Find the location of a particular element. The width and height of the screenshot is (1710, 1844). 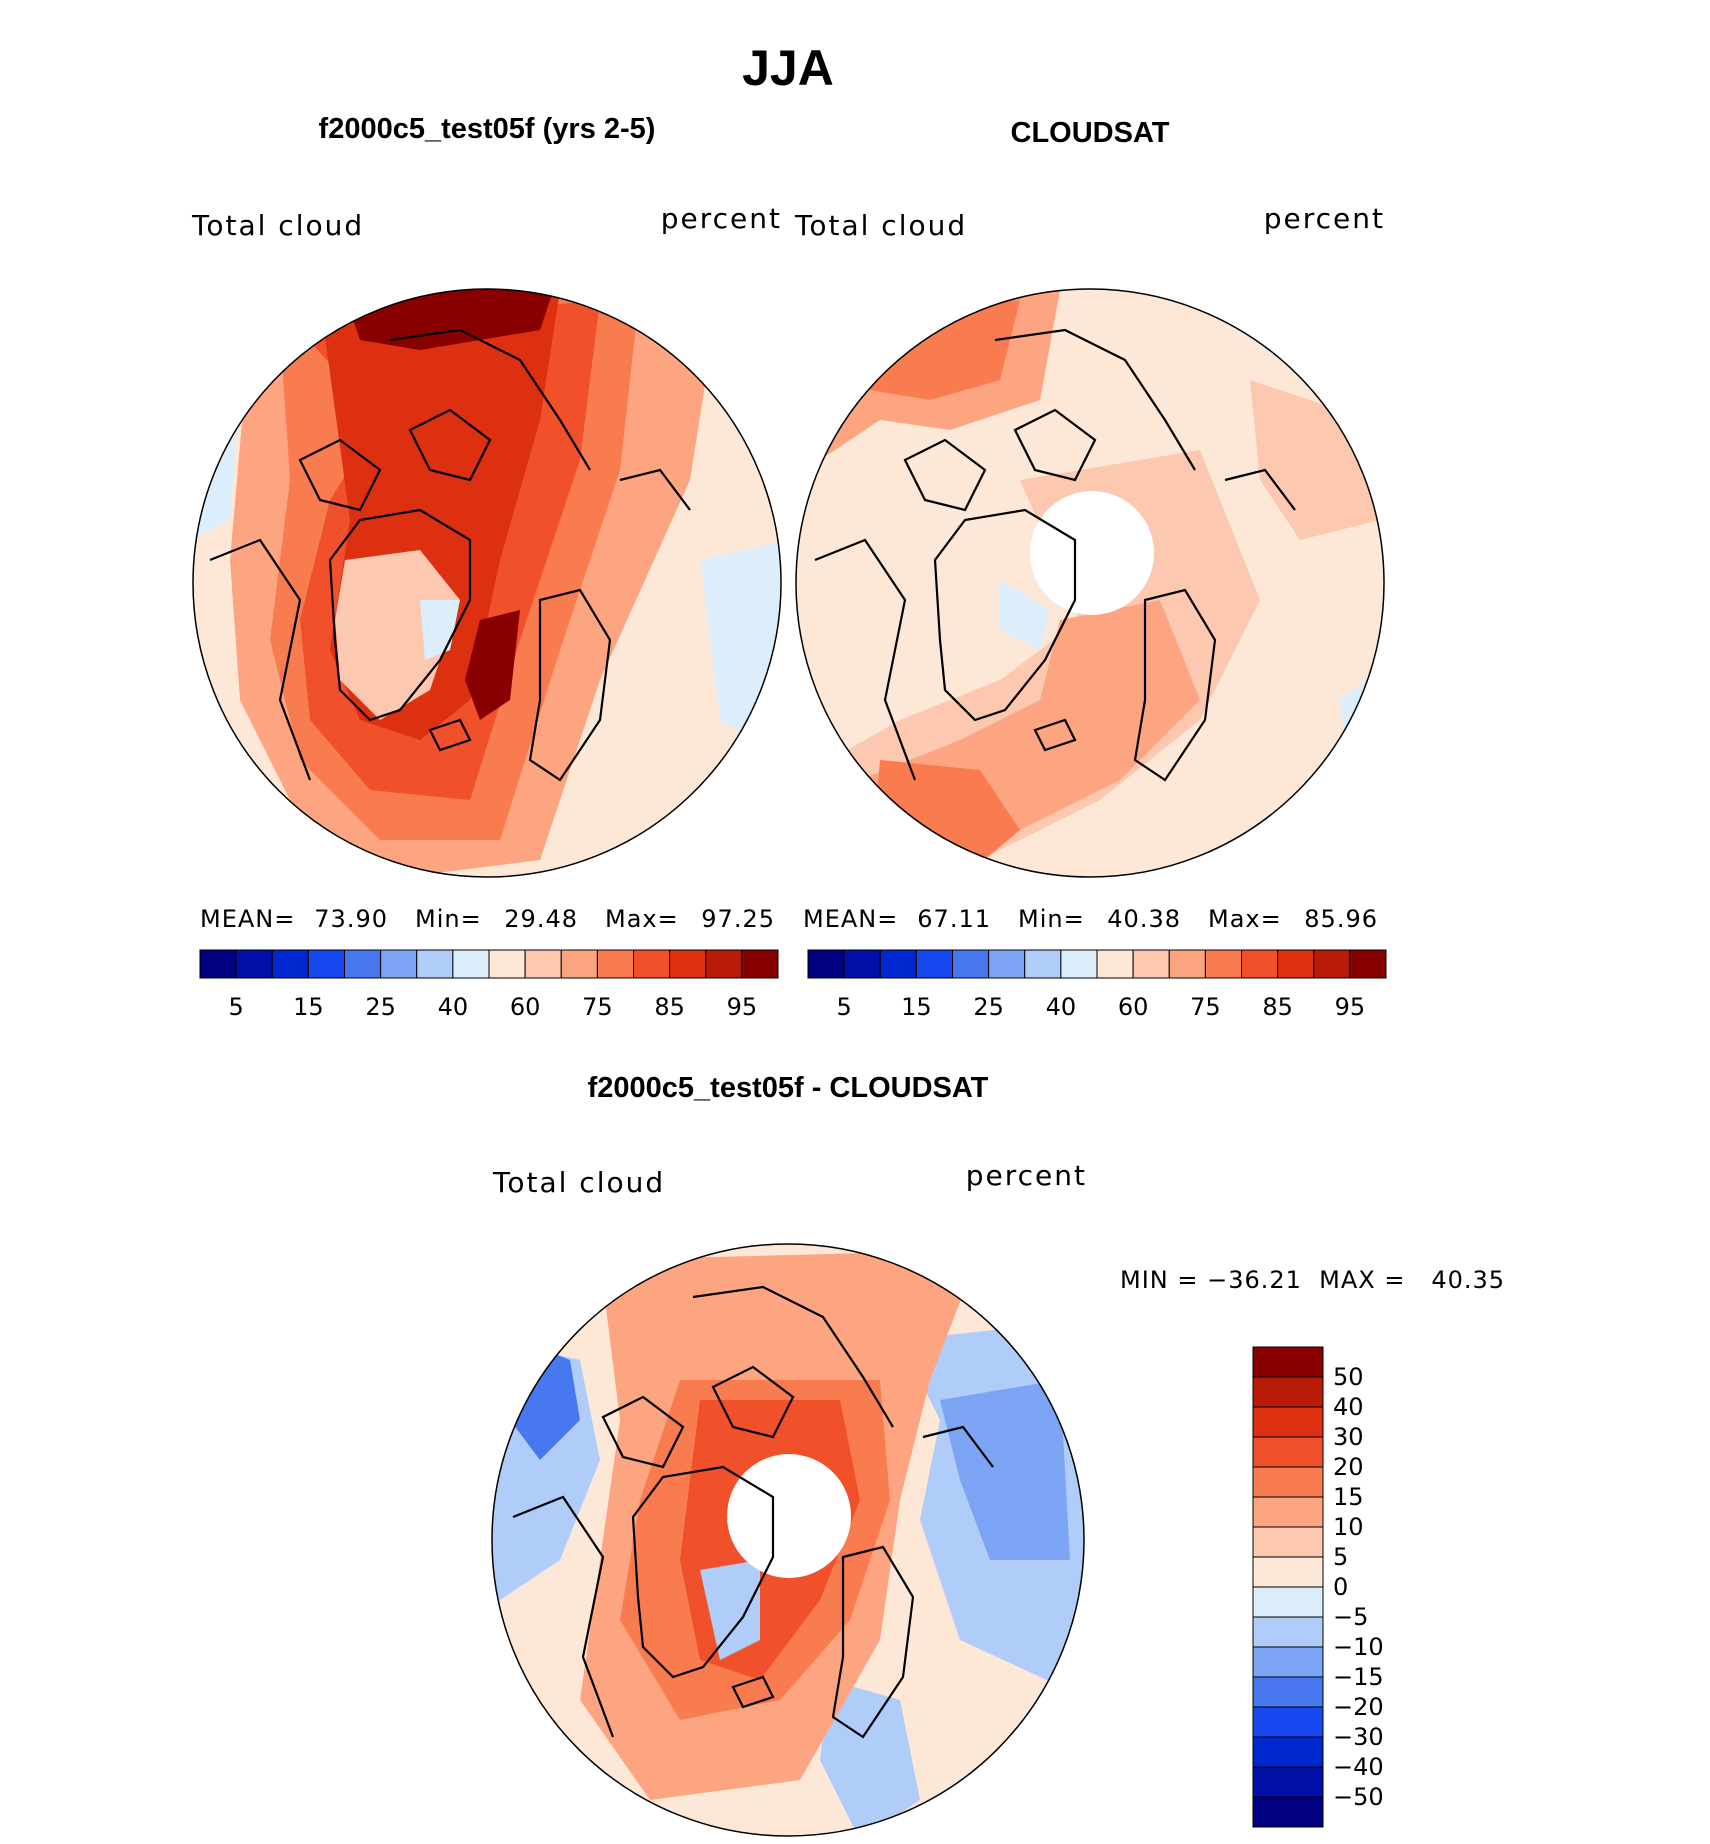

colorbar-difference-tick-label: 40 is located at coordinates (1348, 1407).